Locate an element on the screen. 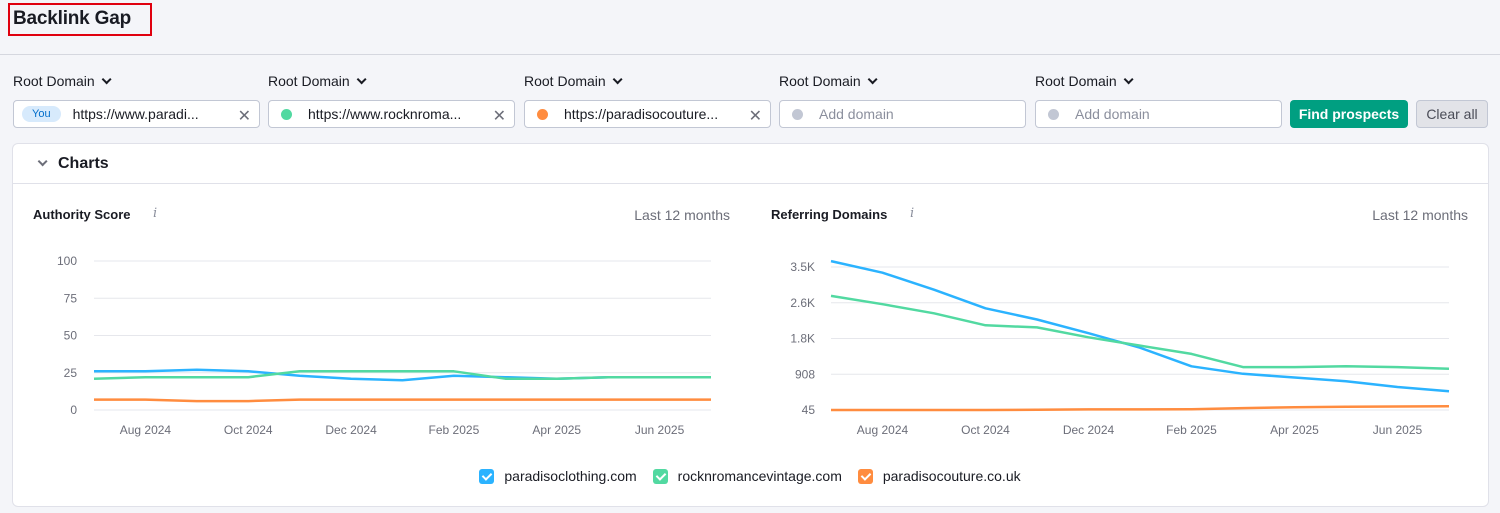 This screenshot has height=513, width=1500. domain-column-5: Root Domain Add domain is located at coordinates (1158, 100).